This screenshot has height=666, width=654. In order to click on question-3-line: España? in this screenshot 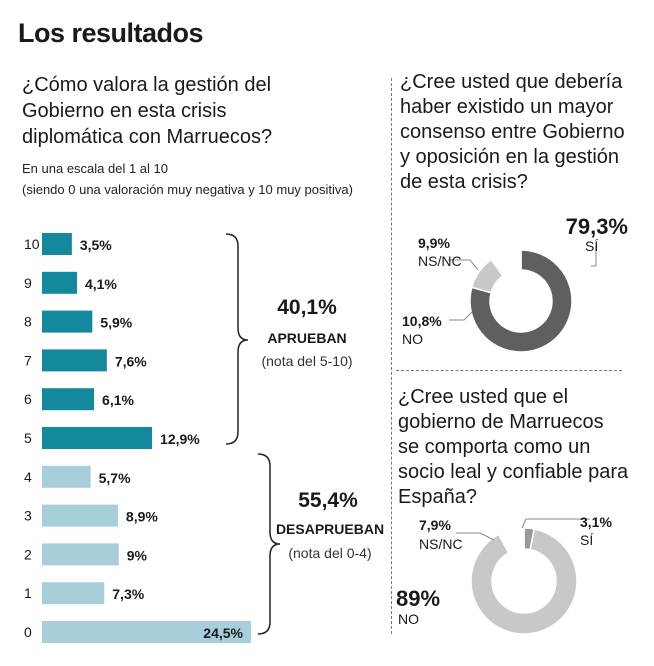, I will do `click(437, 497)`.